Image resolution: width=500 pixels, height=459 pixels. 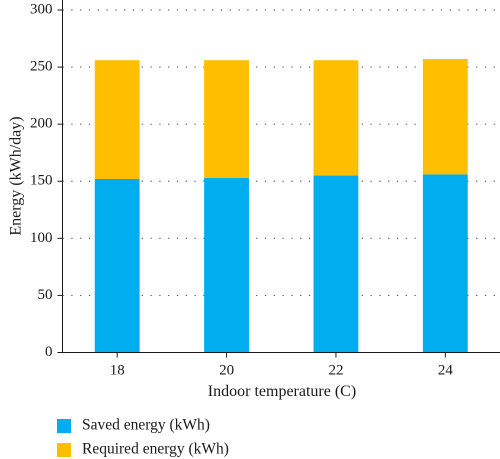 What do you see at coordinates (41, 9) in the screenshot?
I see `y-tick-label: 300` at bounding box center [41, 9].